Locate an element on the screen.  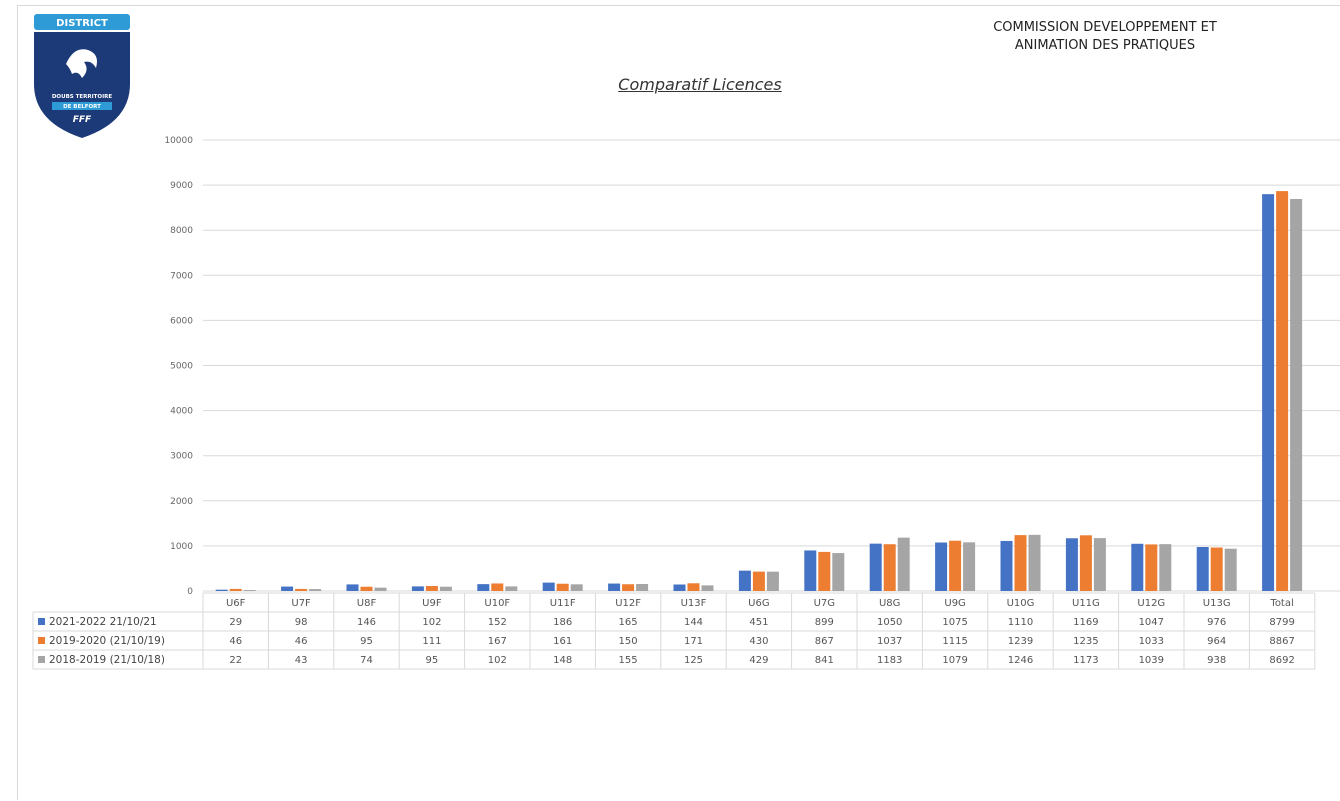
data-table-value: 1115 is located at coordinates (954, 641).